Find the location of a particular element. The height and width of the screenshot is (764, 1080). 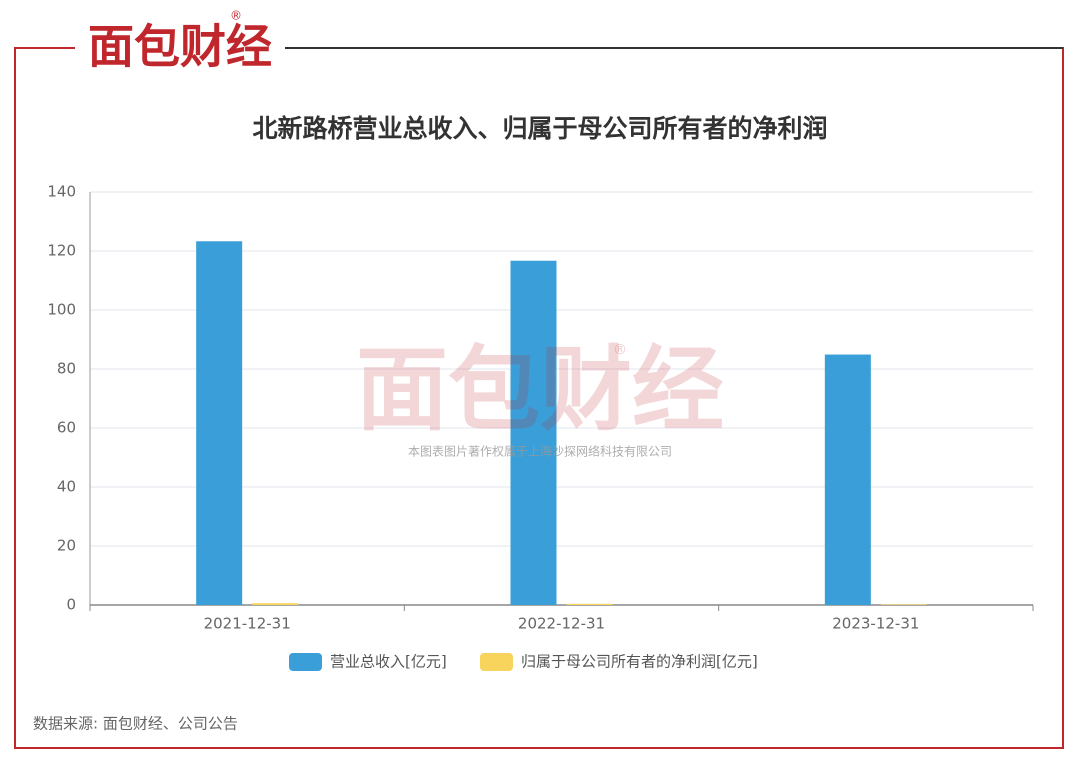

y-tick-label: 60 is located at coordinates (66, 428).